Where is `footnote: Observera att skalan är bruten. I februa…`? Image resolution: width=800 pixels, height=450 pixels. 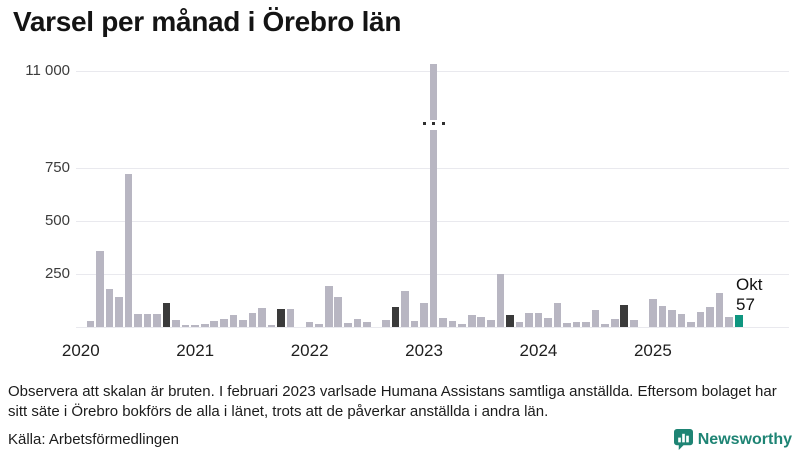 footnote: Observera att skalan är bruten. I februa… is located at coordinates (402, 401).